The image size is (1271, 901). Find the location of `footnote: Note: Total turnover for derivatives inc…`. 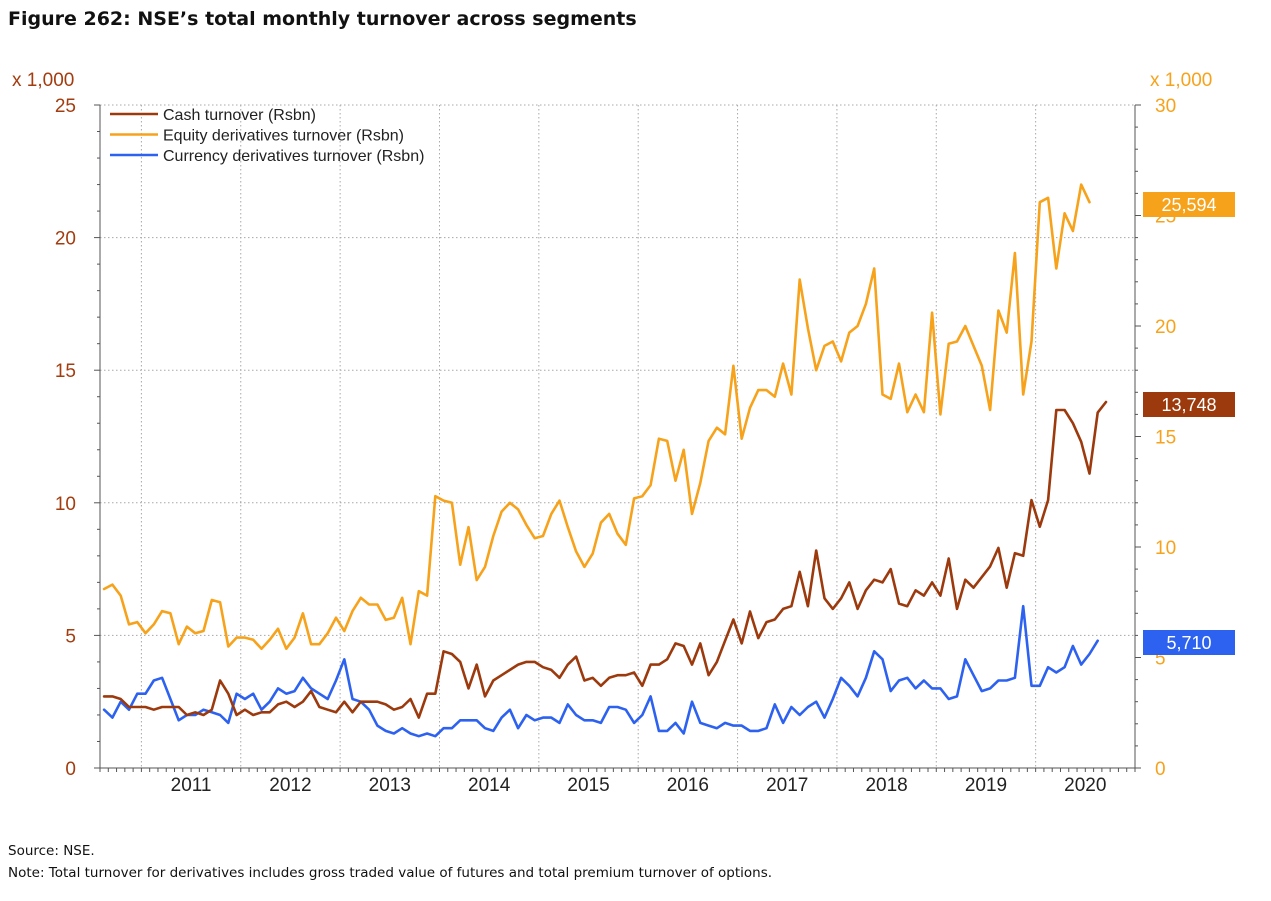

footnote: Note: Total turnover for derivatives inc… is located at coordinates (390, 873).